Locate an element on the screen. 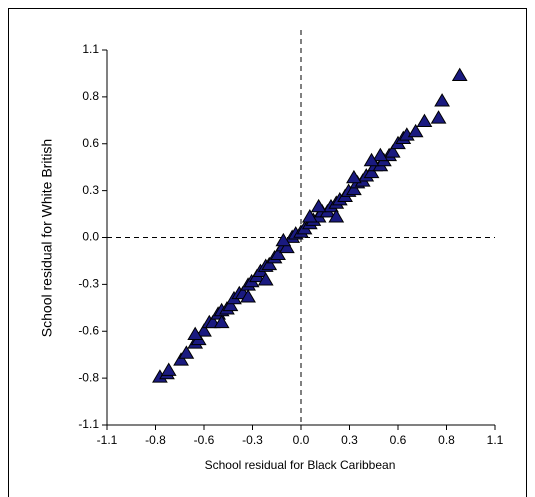  y-tick-label: 0.0 is located at coordinates (90, 237).